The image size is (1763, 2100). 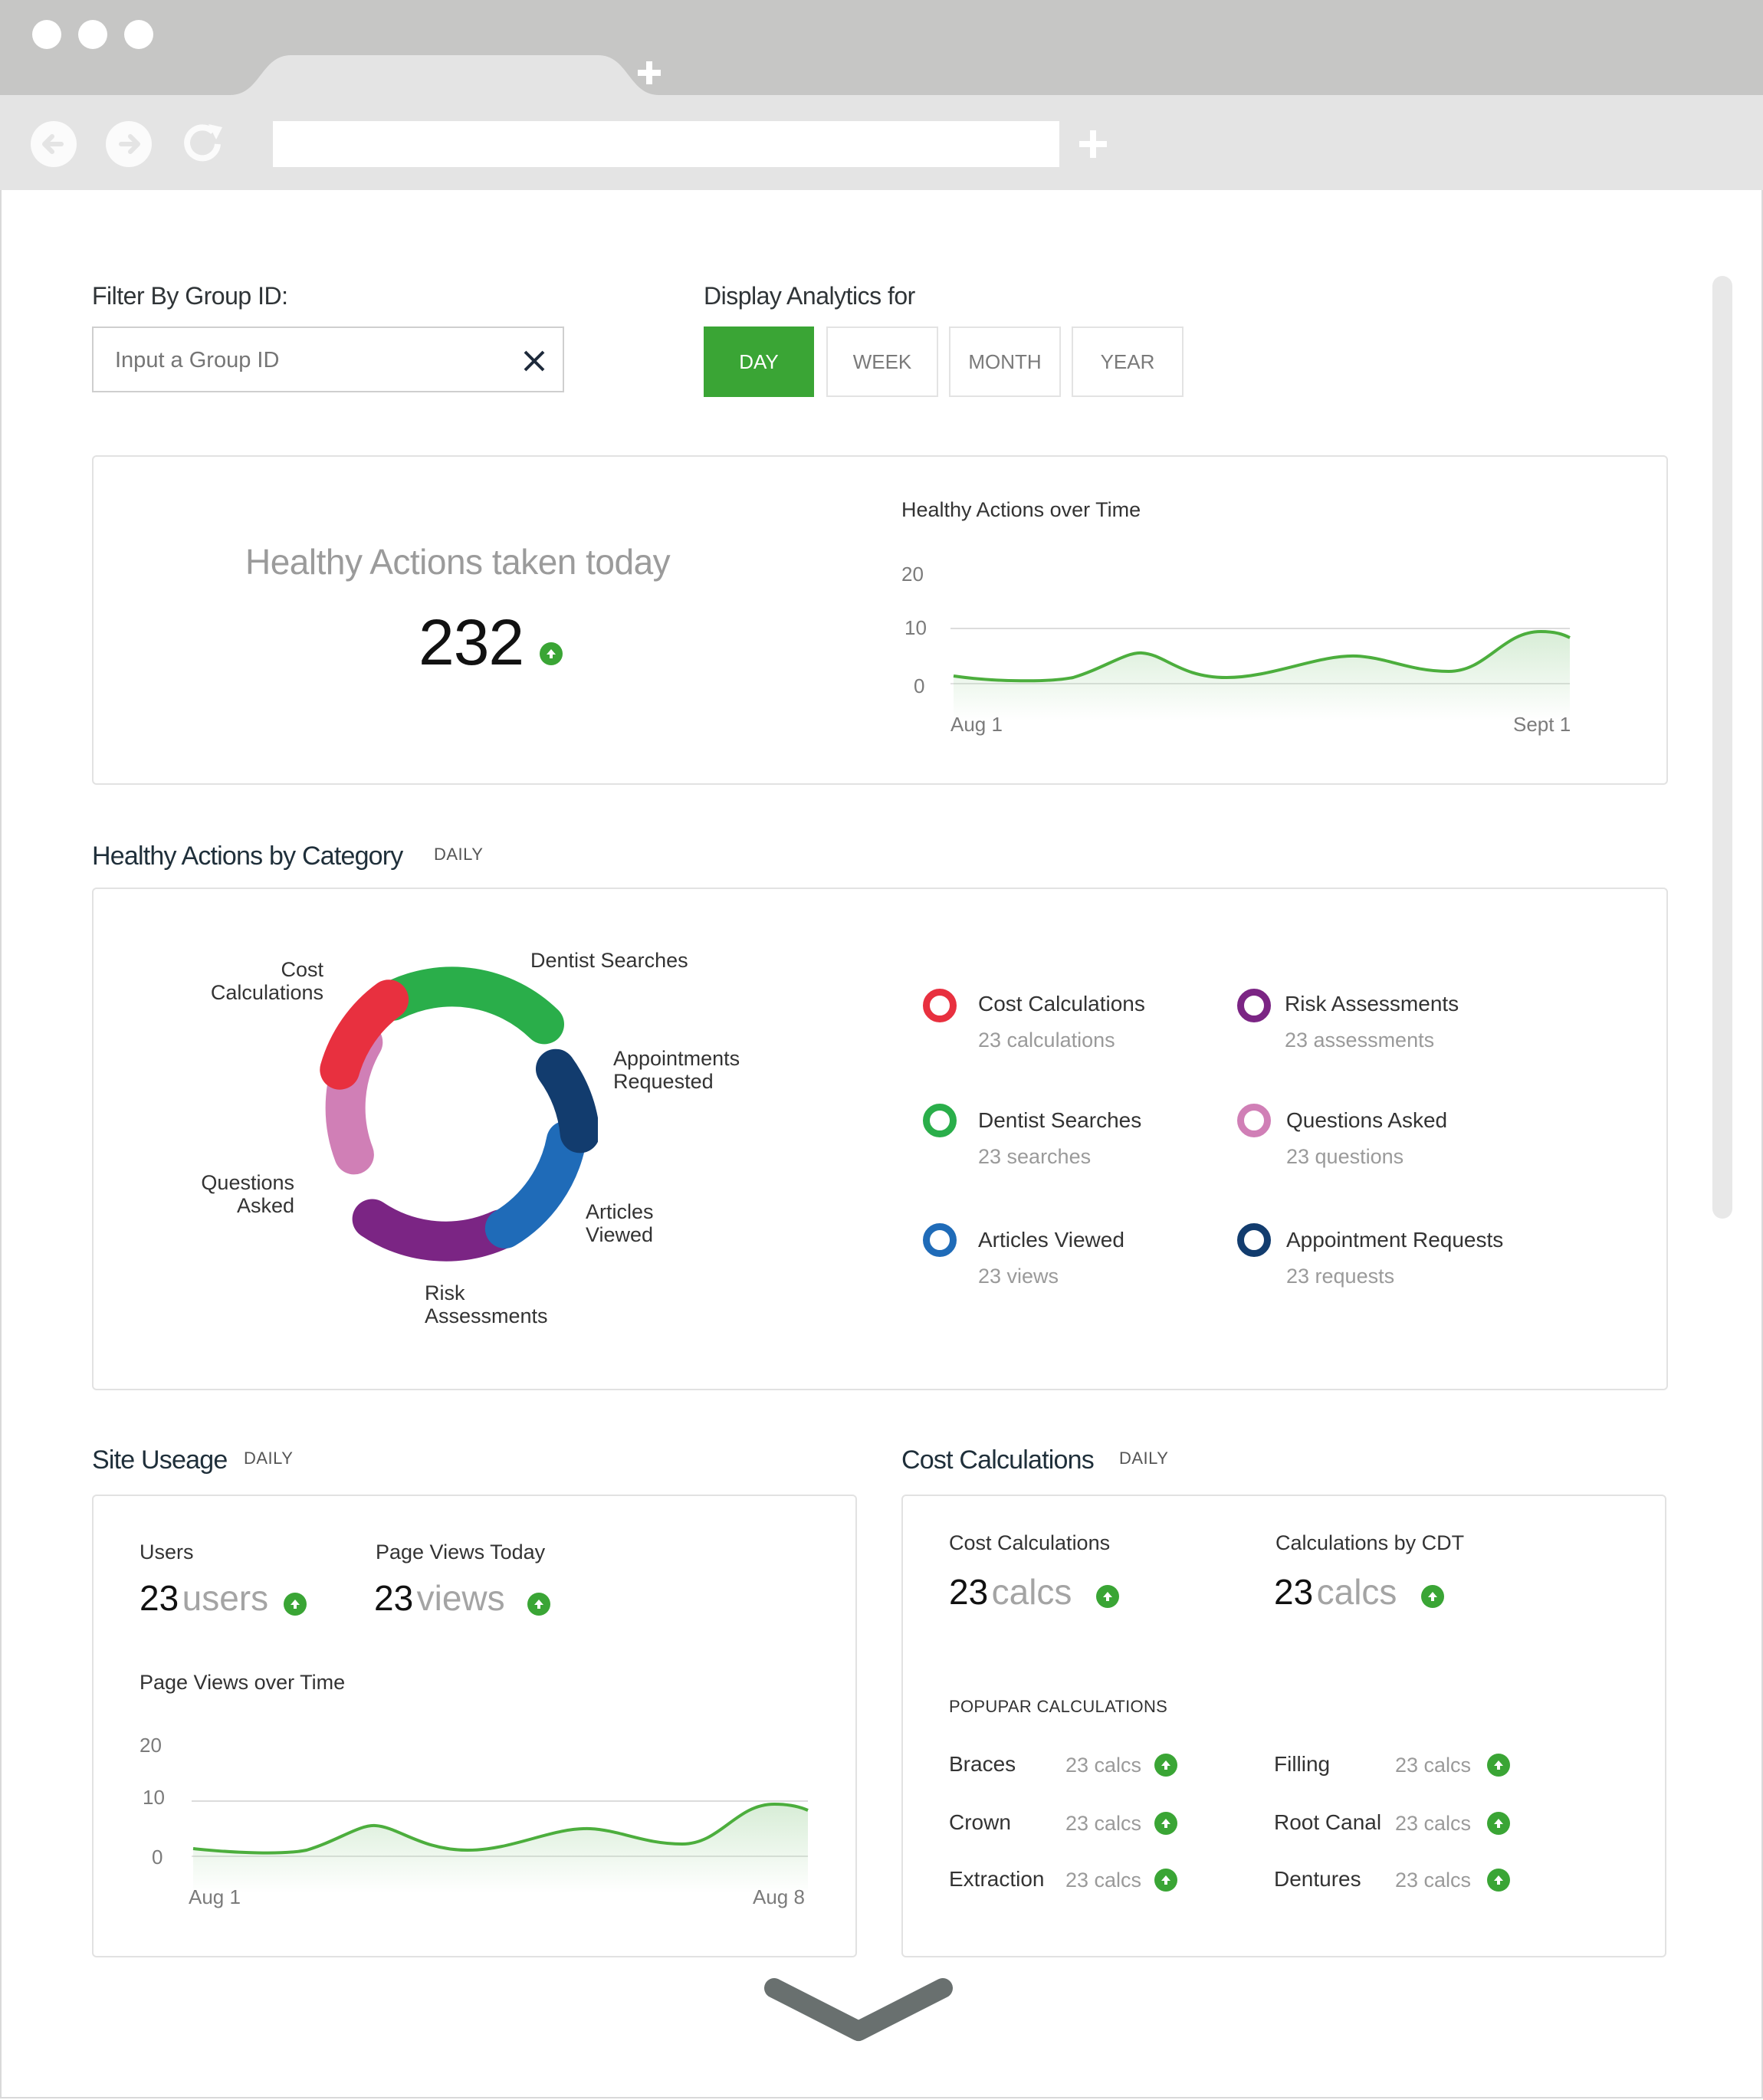 What do you see at coordinates (1021, 509) in the screenshot?
I see `healthy-over-time-title: Healthy Actions over Time` at bounding box center [1021, 509].